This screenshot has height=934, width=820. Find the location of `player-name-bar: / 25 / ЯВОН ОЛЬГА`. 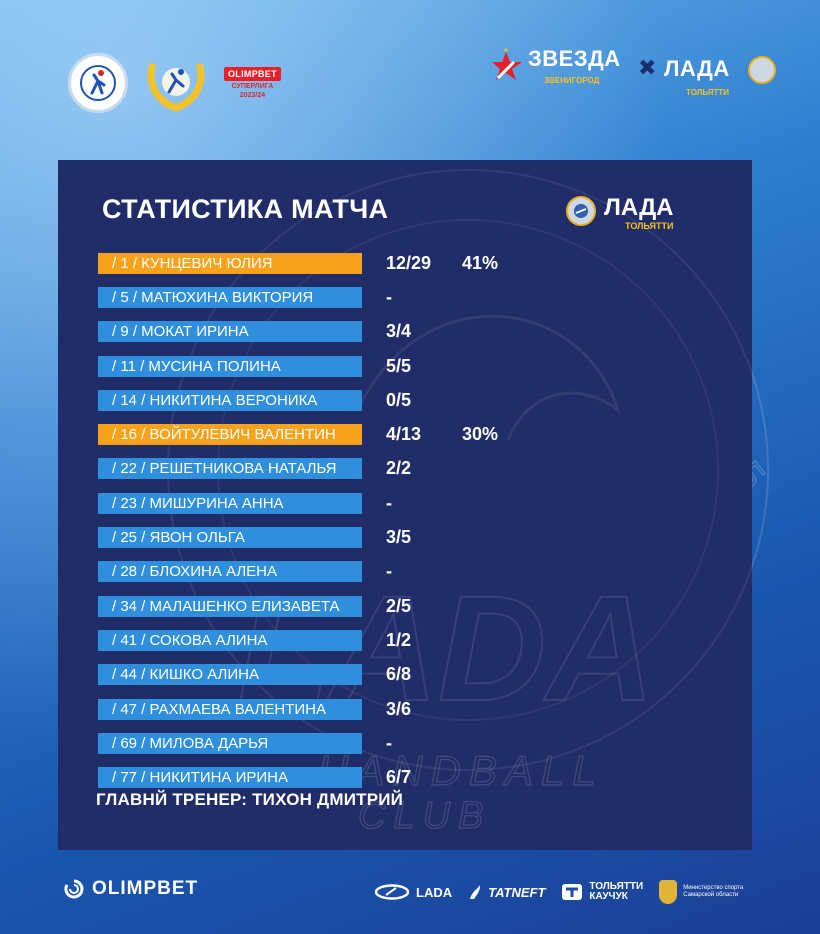

player-name-bar: / 25 / ЯВОН ОЛЬГА is located at coordinates (230, 538).